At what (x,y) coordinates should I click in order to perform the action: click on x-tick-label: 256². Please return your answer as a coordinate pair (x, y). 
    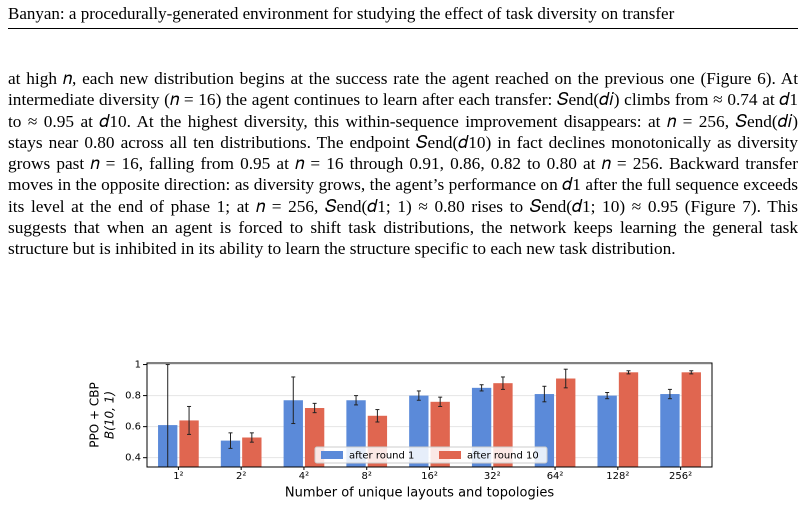
    Looking at the image, I should click on (680, 476).